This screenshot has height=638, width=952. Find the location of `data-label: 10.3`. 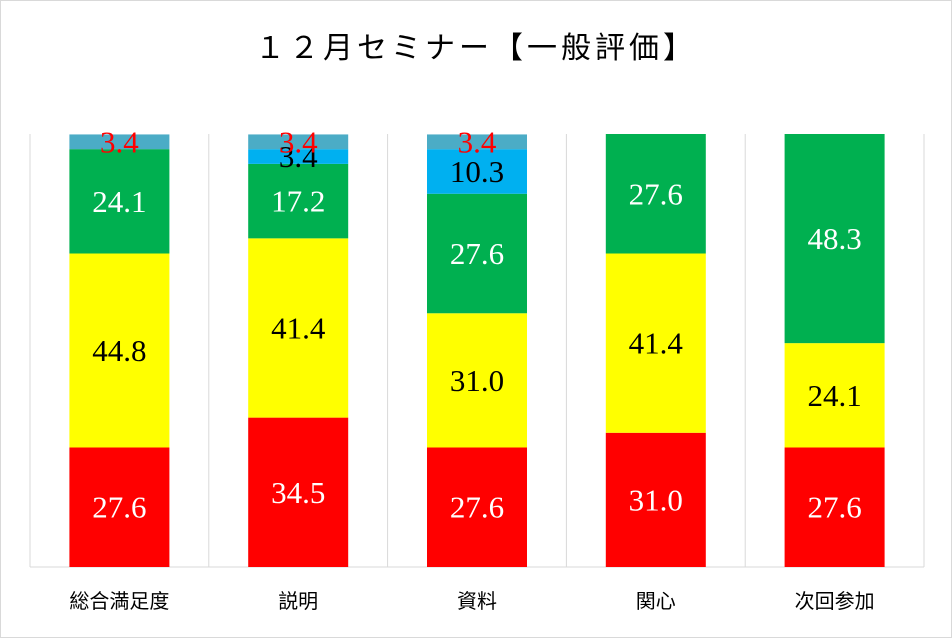

data-label: 10.3 is located at coordinates (477, 171).